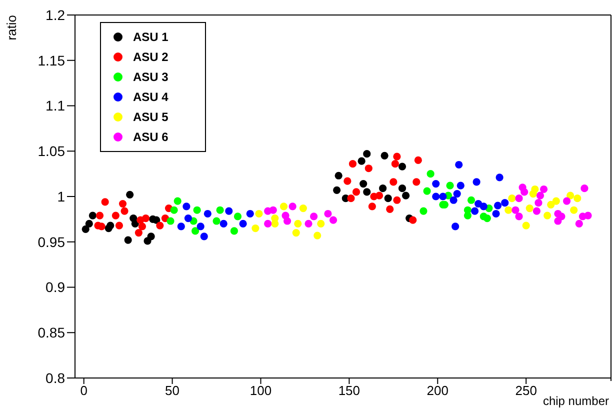 This screenshot has height=412, width=615. Describe the element at coordinates (52, 151) in the screenshot. I see `y-tick-label: 1.05` at that location.